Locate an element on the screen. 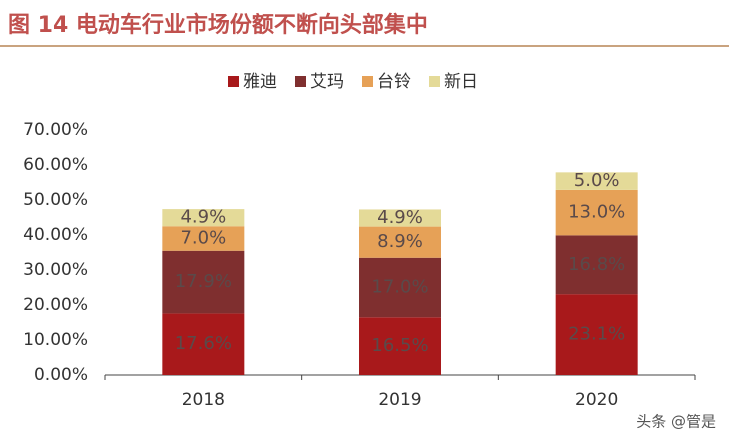 The image size is (729, 444). value-label: 5.0% is located at coordinates (597, 180).